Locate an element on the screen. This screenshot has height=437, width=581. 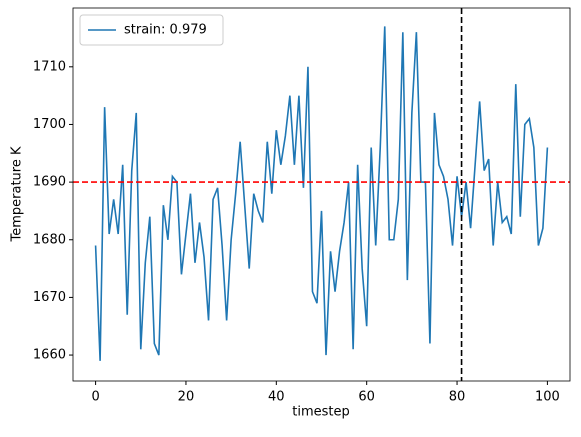
x-tick-label: 0 is located at coordinates (95, 397).